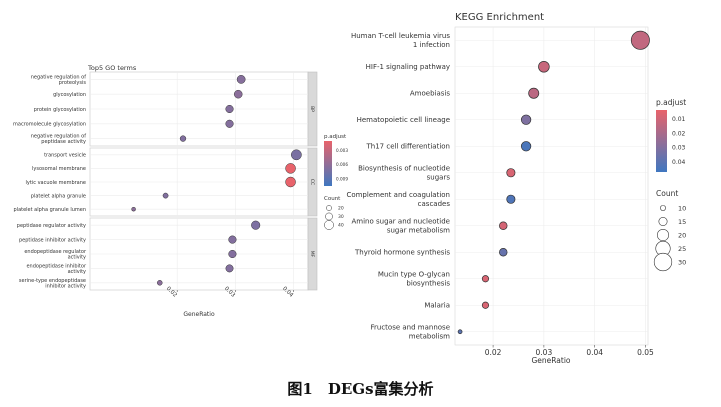 This screenshot has height=407, width=721. I want to click on kegg-term-label: Mucin type O-glycan, so click(414, 275).